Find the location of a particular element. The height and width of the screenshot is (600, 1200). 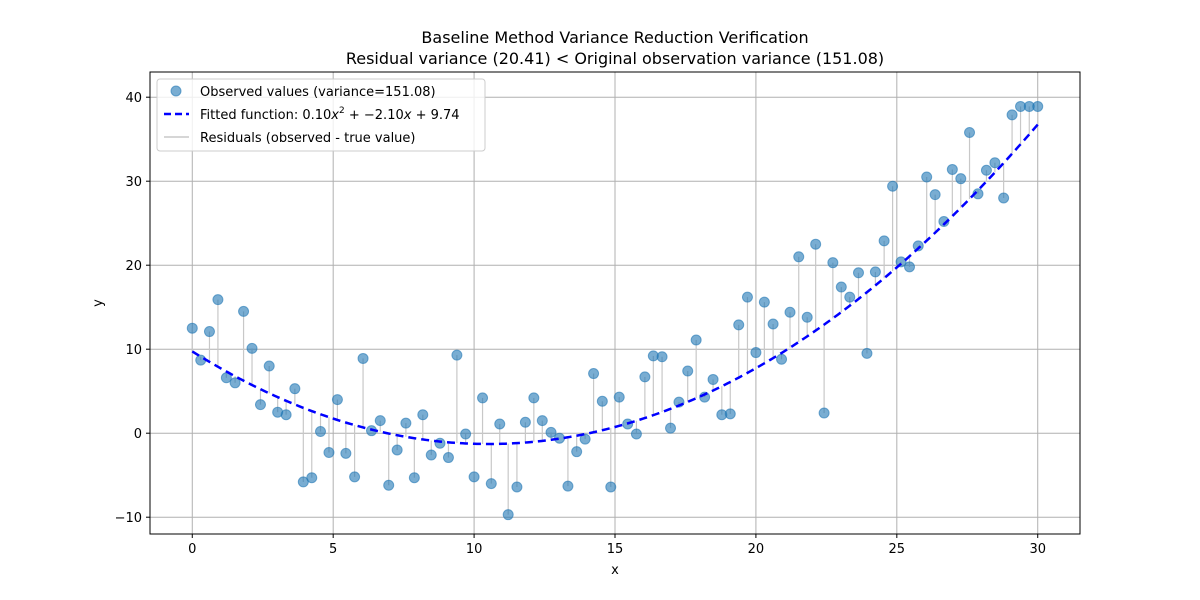

y-tick-label: 0 is located at coordinates (138, 434).